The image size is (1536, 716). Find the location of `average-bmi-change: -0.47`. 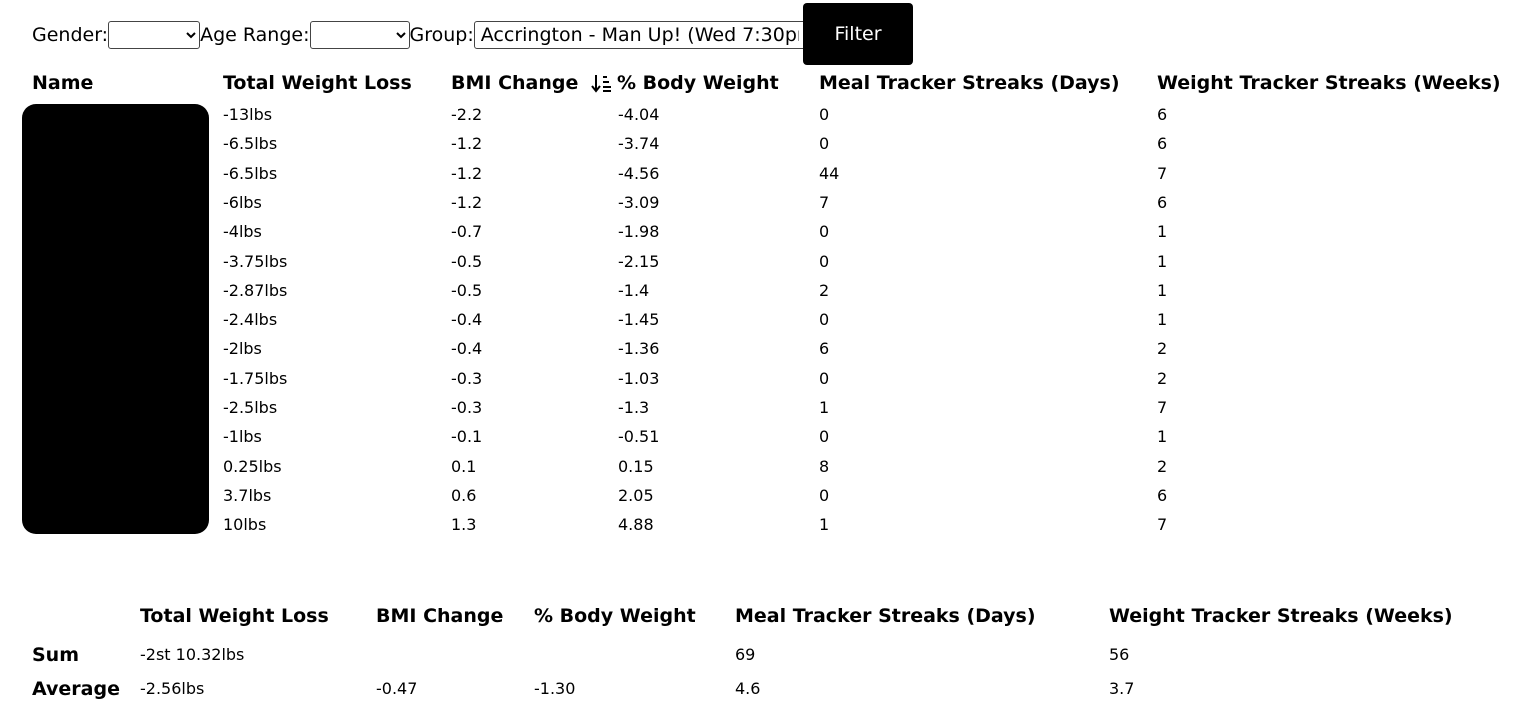

average-bmi-change: -0.47 is located at coordinates (397, 688).